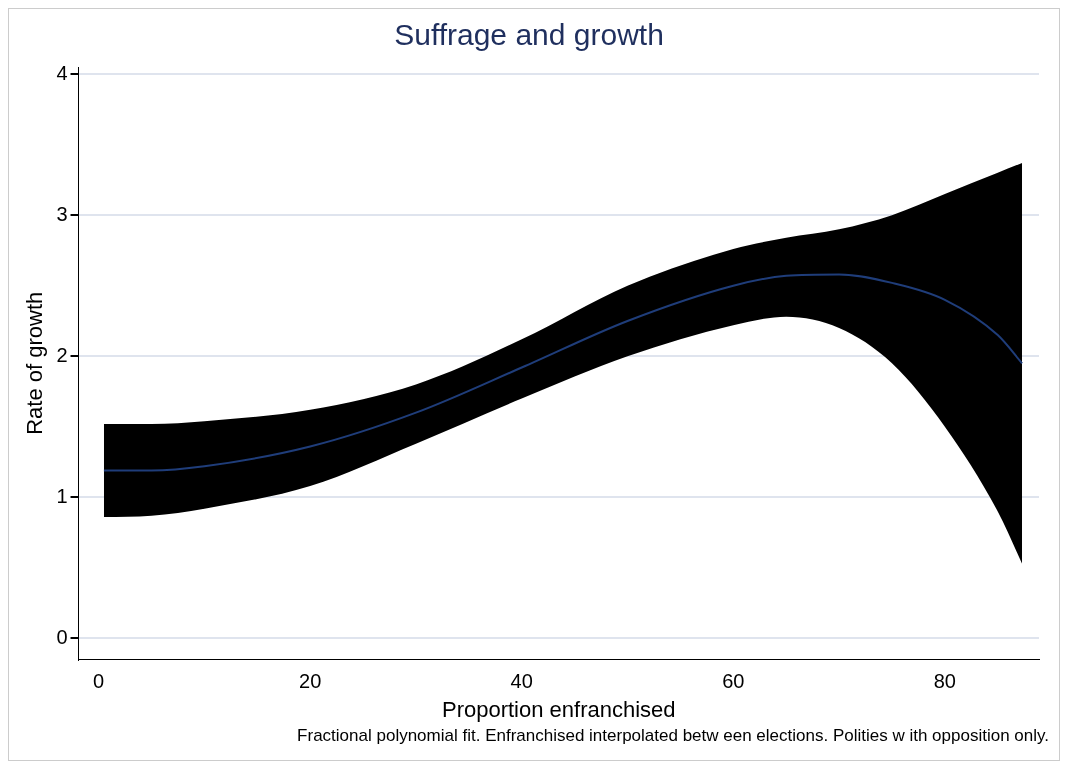  Describe the element at coordinates (62, 636) in the screenshot. I see `y-tick-label: 0` at that location.